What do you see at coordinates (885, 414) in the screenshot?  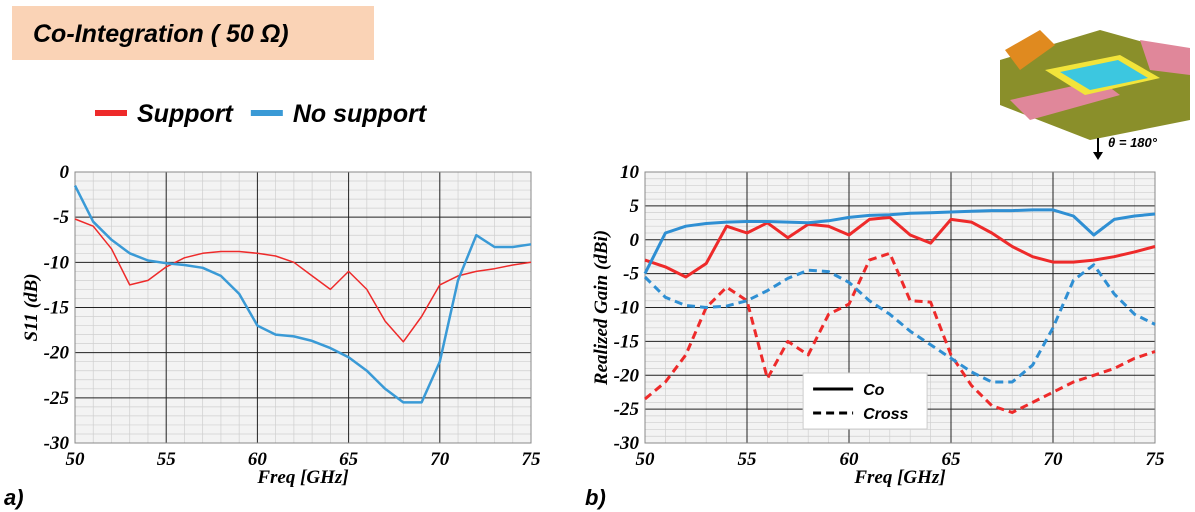 I see `style-legend-label: Cross` at bounding box center [885, 414].